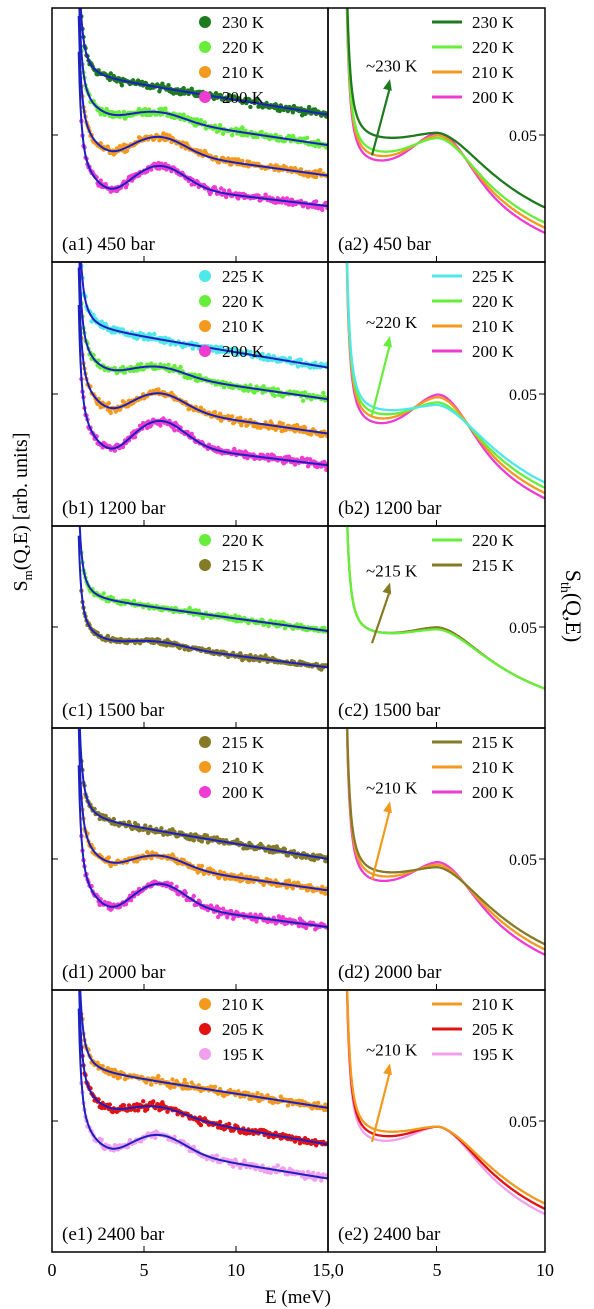  I want to click on y-tick-label-0-05: 0.05, so click(523, 628).